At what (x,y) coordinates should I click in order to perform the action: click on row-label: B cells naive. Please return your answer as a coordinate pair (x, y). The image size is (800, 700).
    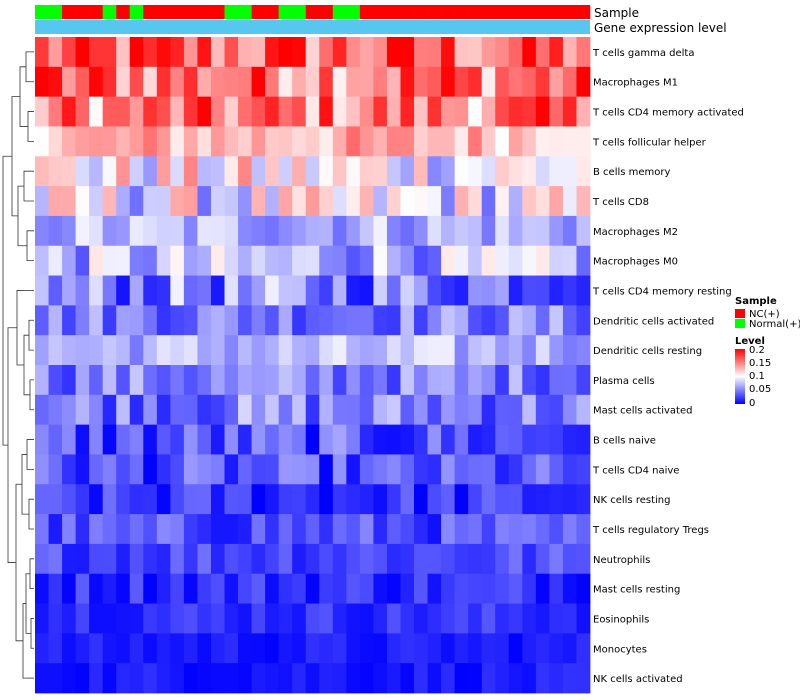
    Looking at the image, I should click on (624, 441).